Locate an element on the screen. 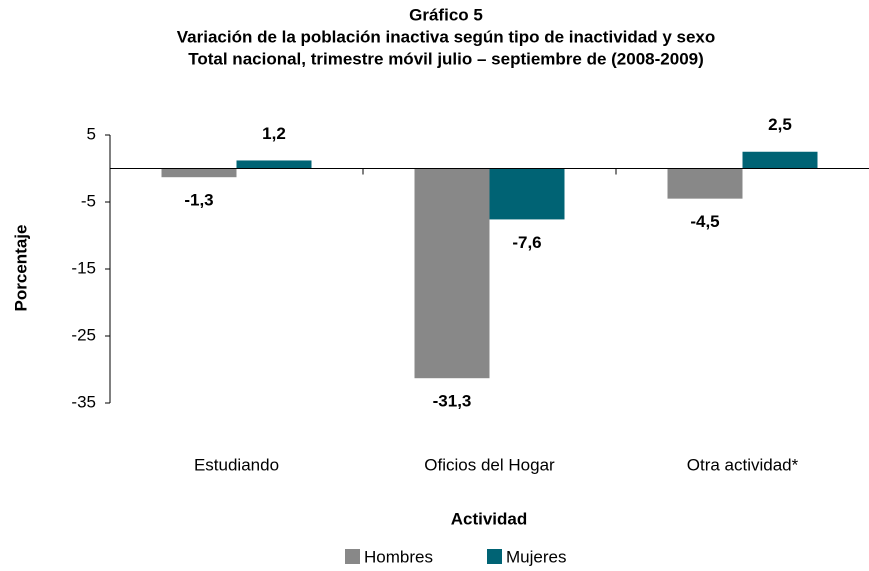 This screenshot has height=571, width=869. legend-label: Hombres is located at coordinates (398, 556).